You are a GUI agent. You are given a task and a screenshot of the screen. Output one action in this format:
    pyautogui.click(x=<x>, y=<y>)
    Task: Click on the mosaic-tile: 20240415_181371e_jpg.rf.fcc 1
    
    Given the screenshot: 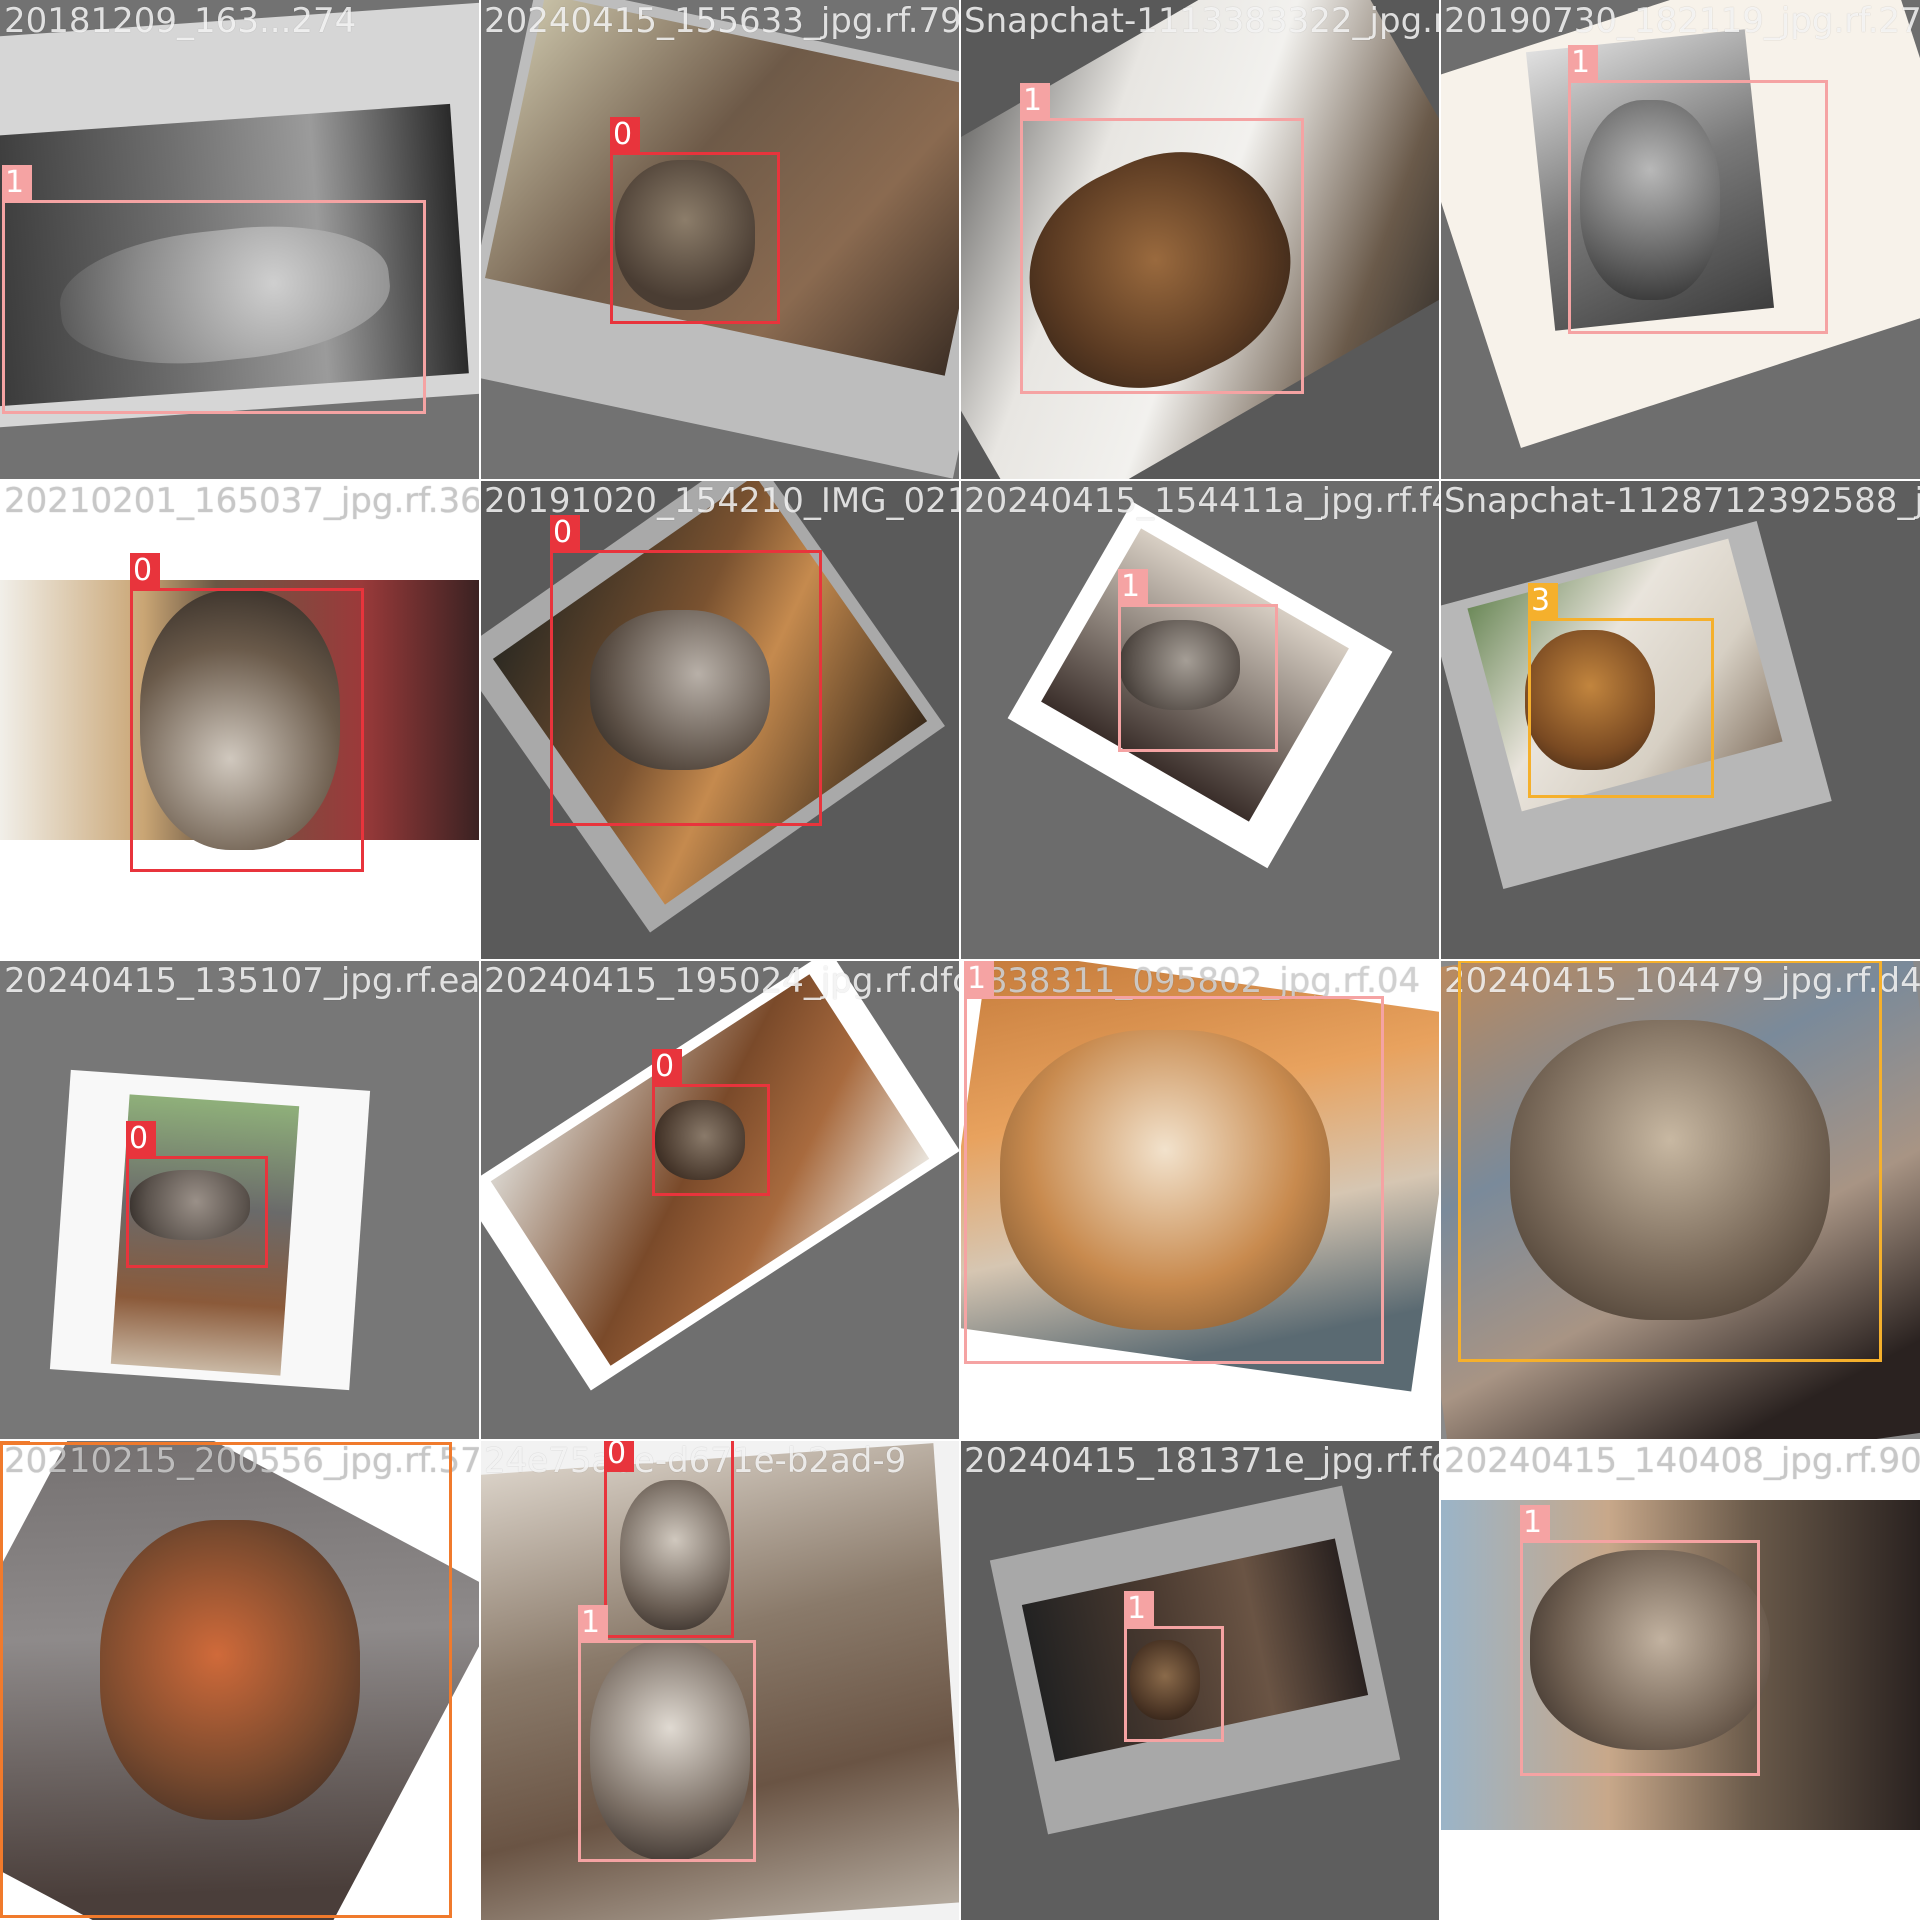 What is the action you would take?
    pyautogui.click(x=1200, y=1680)
    